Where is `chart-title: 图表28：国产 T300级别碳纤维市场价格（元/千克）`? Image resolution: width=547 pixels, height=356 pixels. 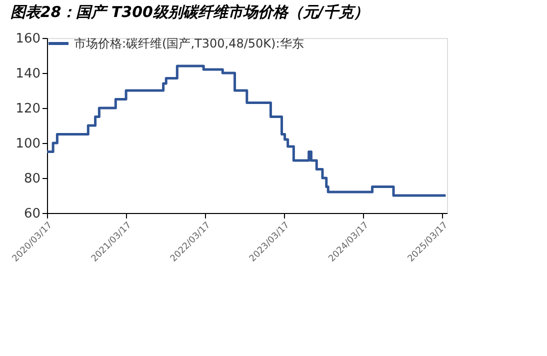
chart-title: 图表28：国产 T300级别碳纤维市场价格（元/千克） is located at coordinates (189, 12).